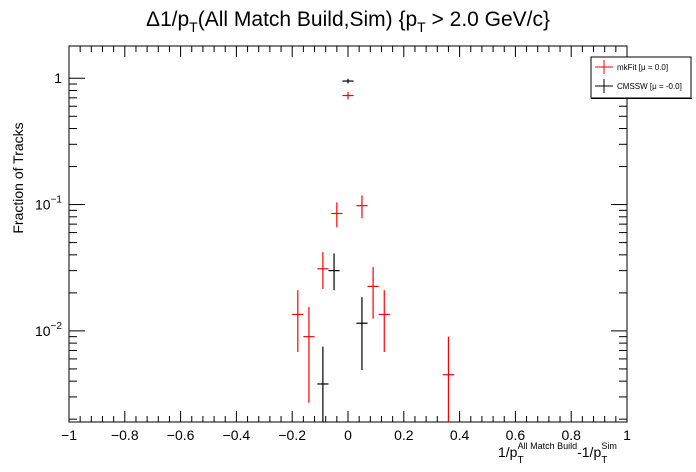 This screenshot has width=696, height=472. Describe the element at coordinates (589, 452) in the screenshot. I see `x-title-b: -1/p` at that location.